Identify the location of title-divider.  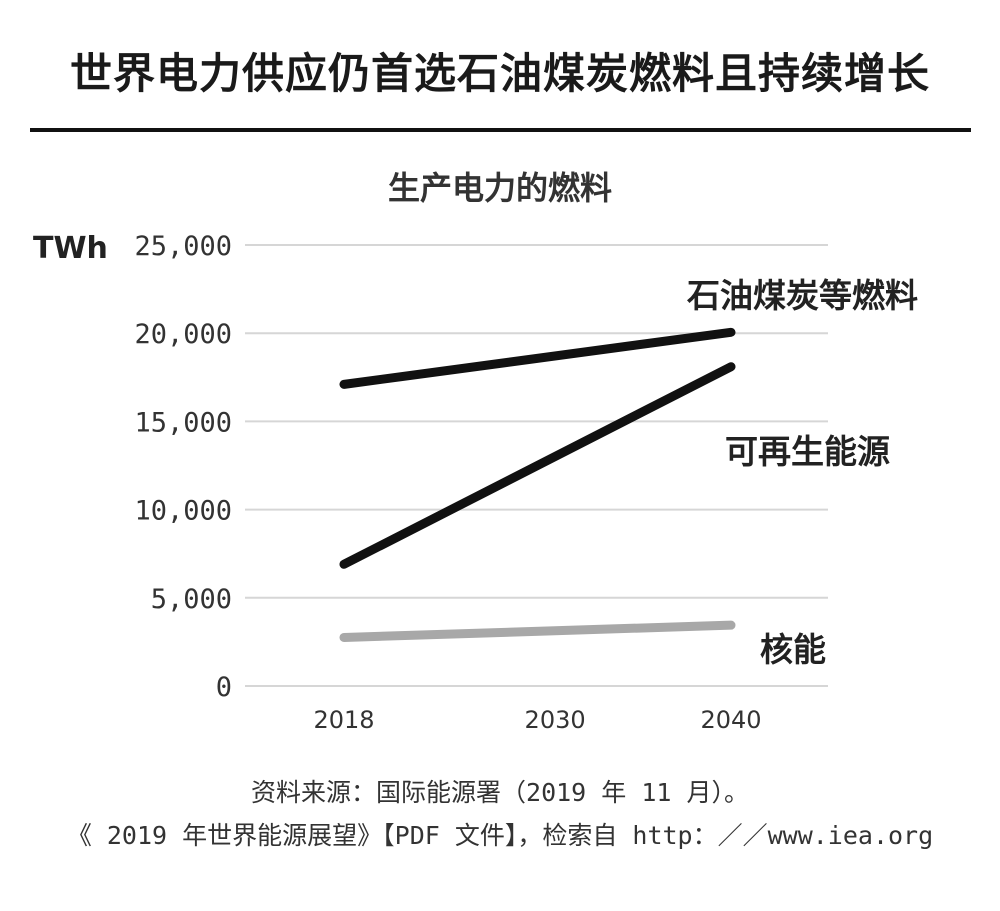
(500, 130).